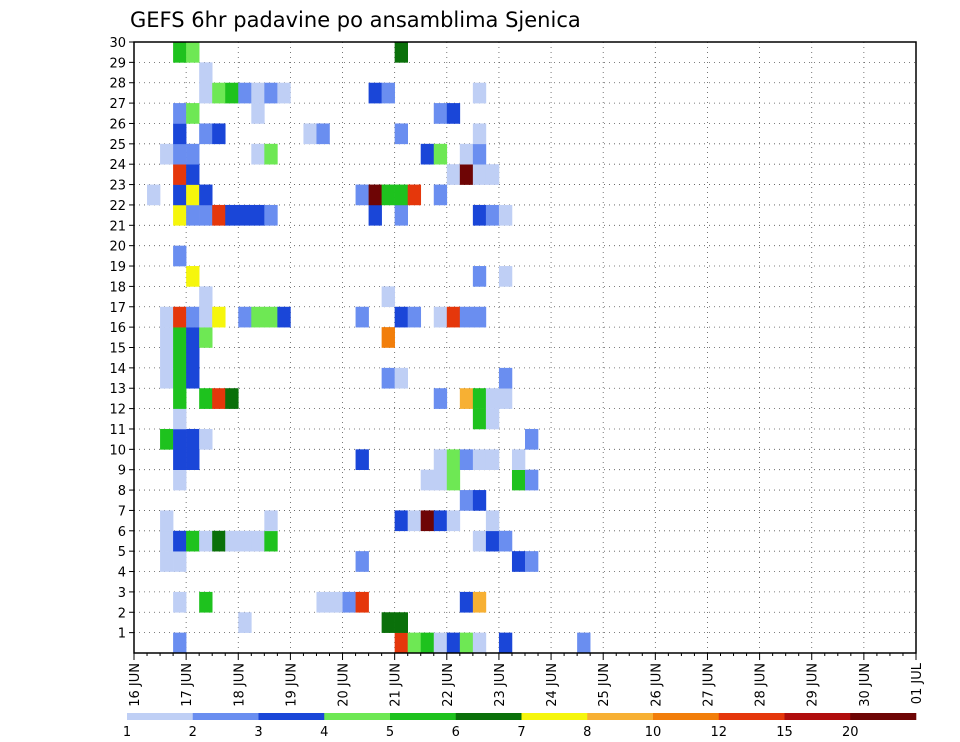 The width and height of the screenshot is (960, 742). Describe the element at coordinates (122, 471) in the screenshot. I see `y-tick-label: 9` at that location.